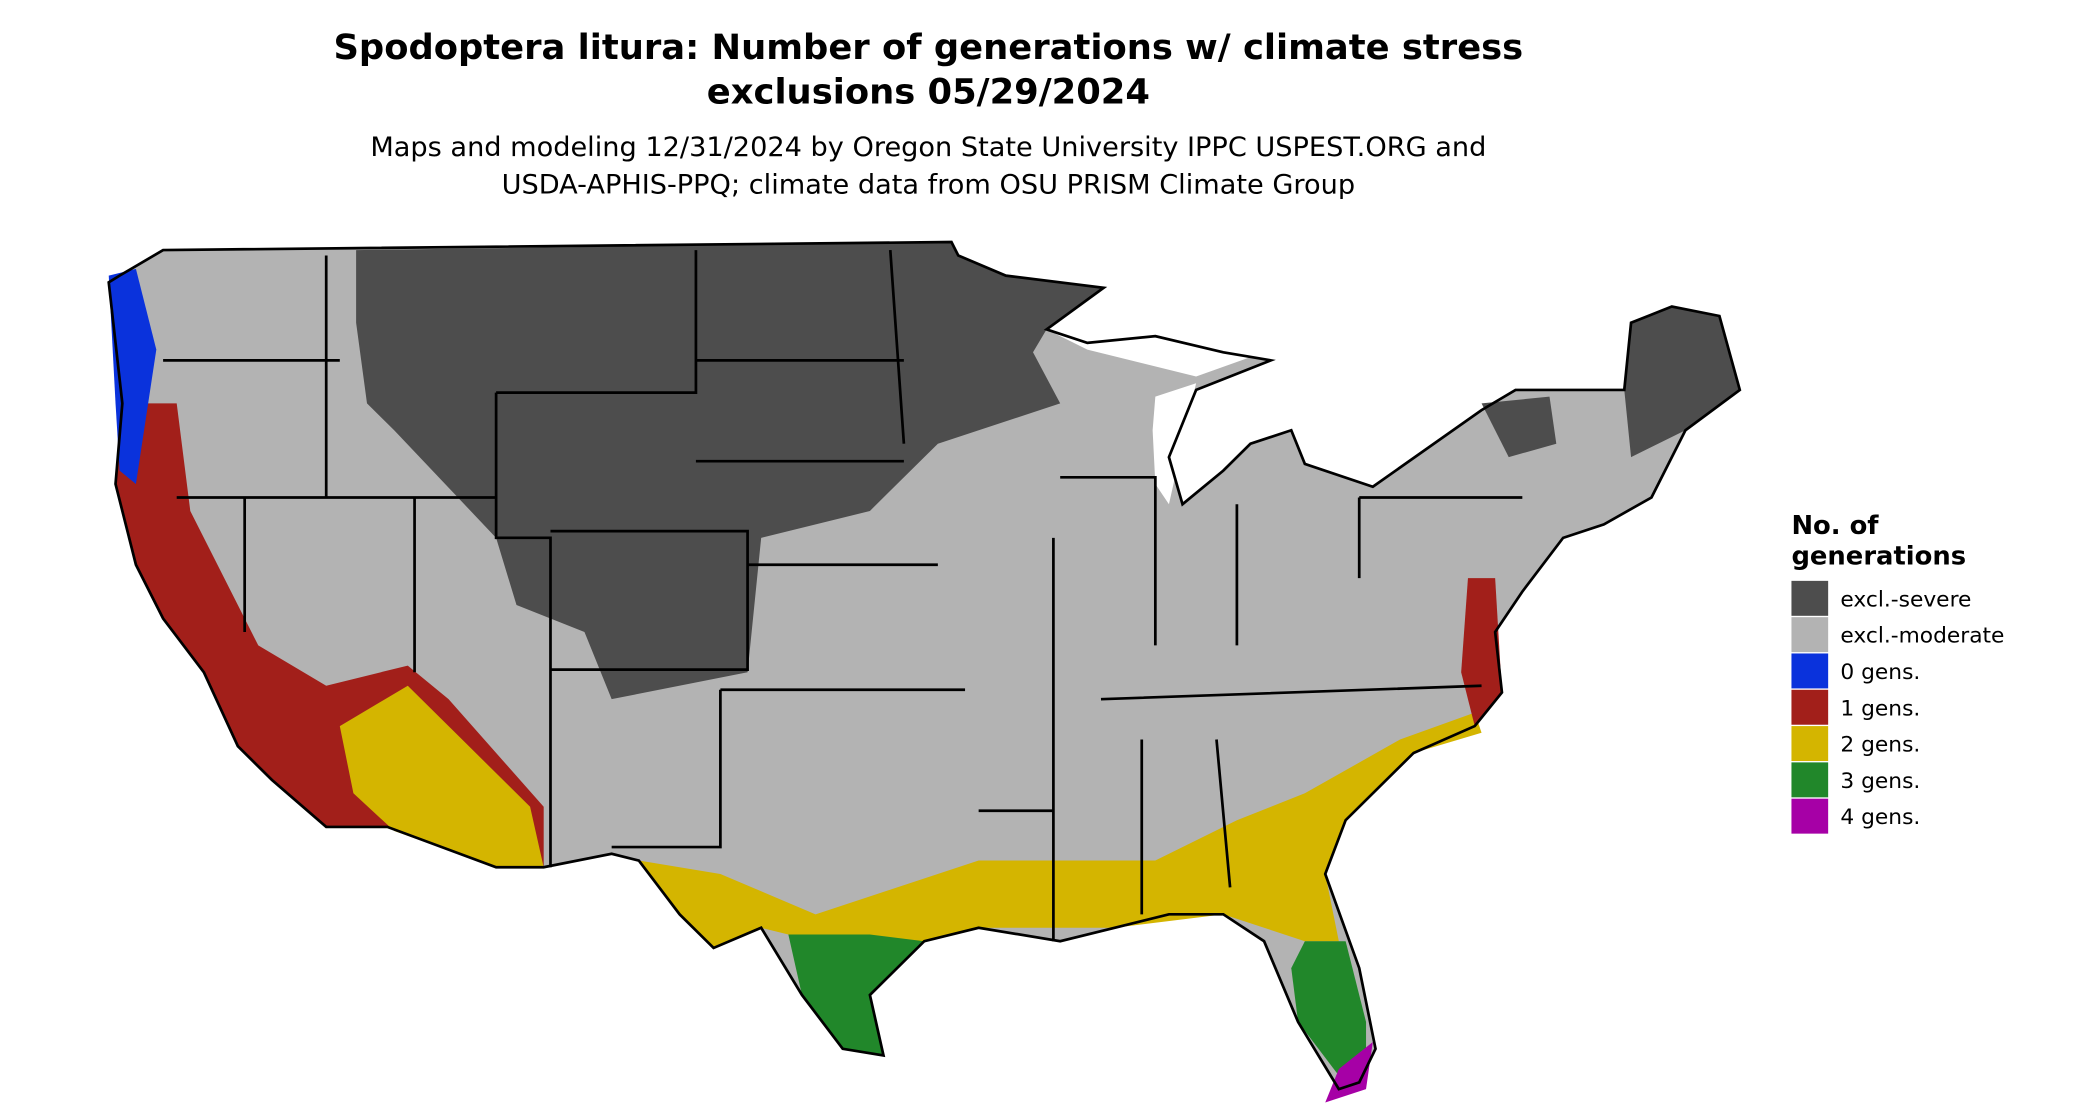  I want to click on legend-title: No. of, so click(1835, 526).